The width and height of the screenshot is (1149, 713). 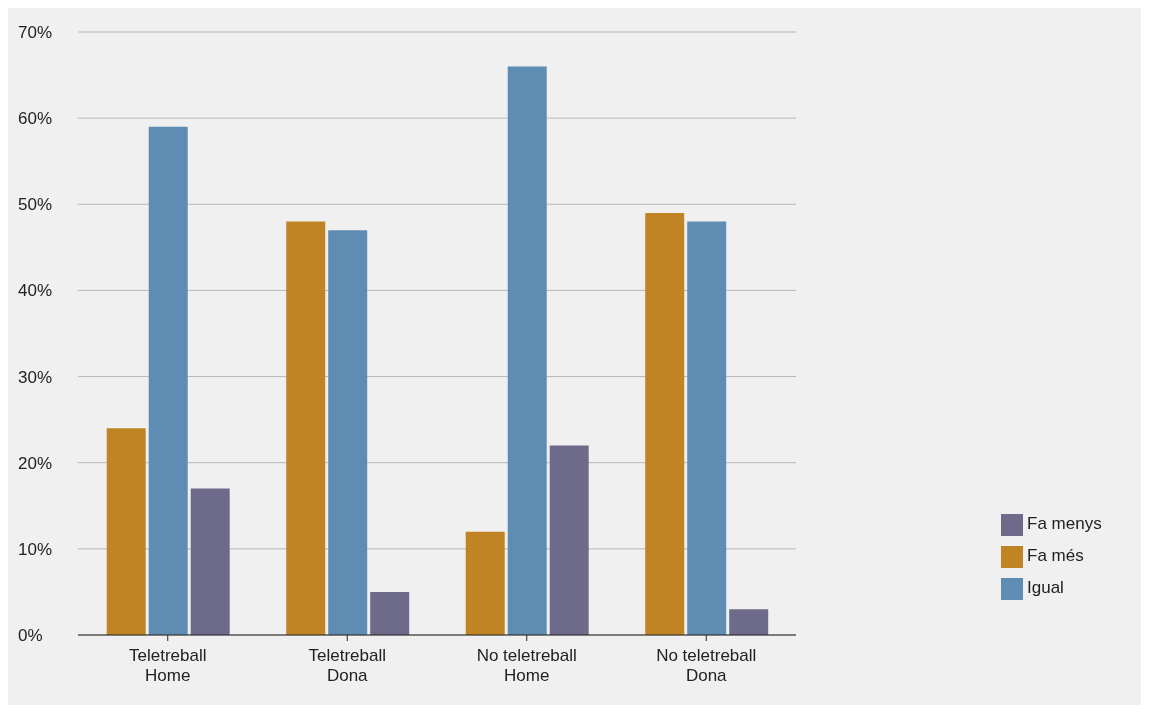 I want to click on legend-label: Igual, so click(x=1045, y=587).